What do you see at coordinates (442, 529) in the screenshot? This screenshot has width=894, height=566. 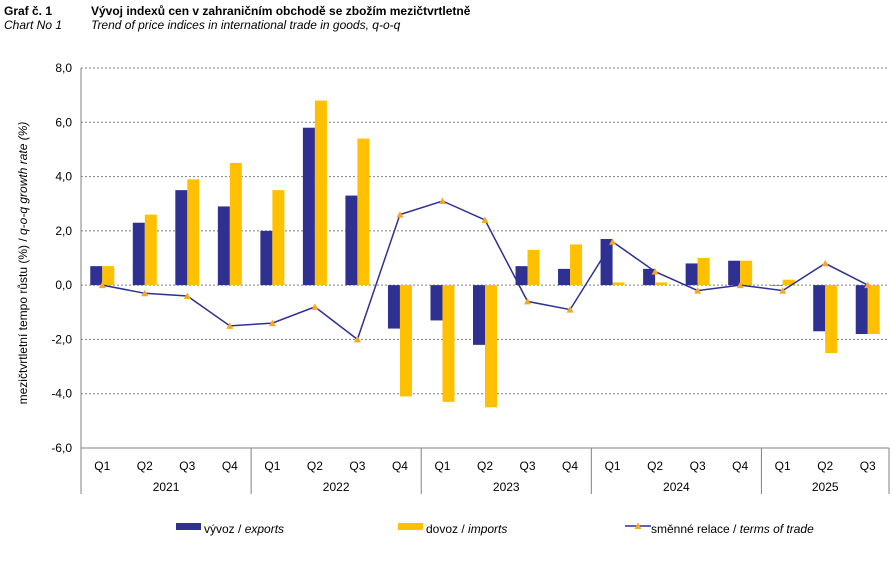 I see `legend-label-cz: dovoz` at bounding box center [442, 529].